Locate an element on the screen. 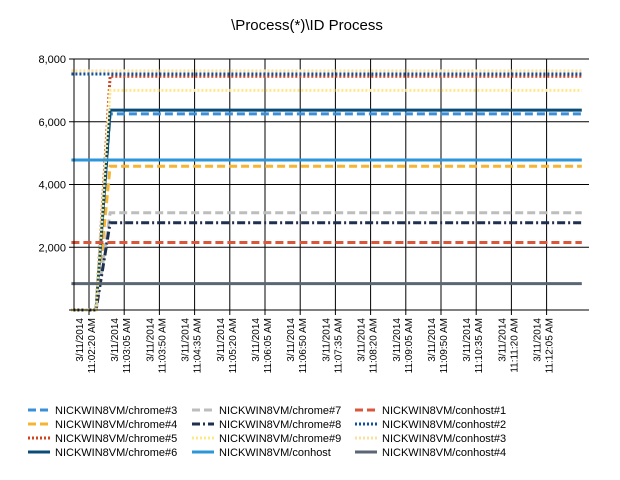  x-tick-time: 11:09:50 AM is located at coordinates (444, 345).